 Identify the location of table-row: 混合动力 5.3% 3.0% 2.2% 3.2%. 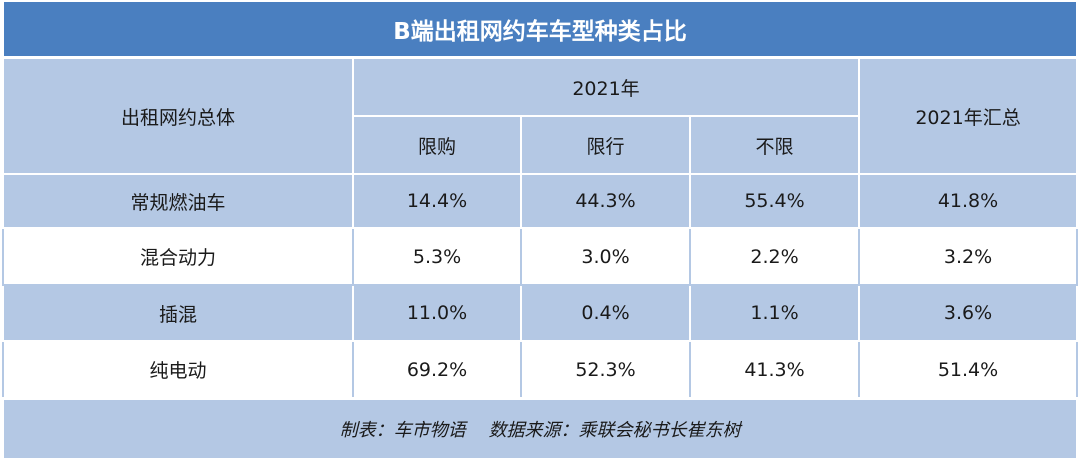
(540, 256).